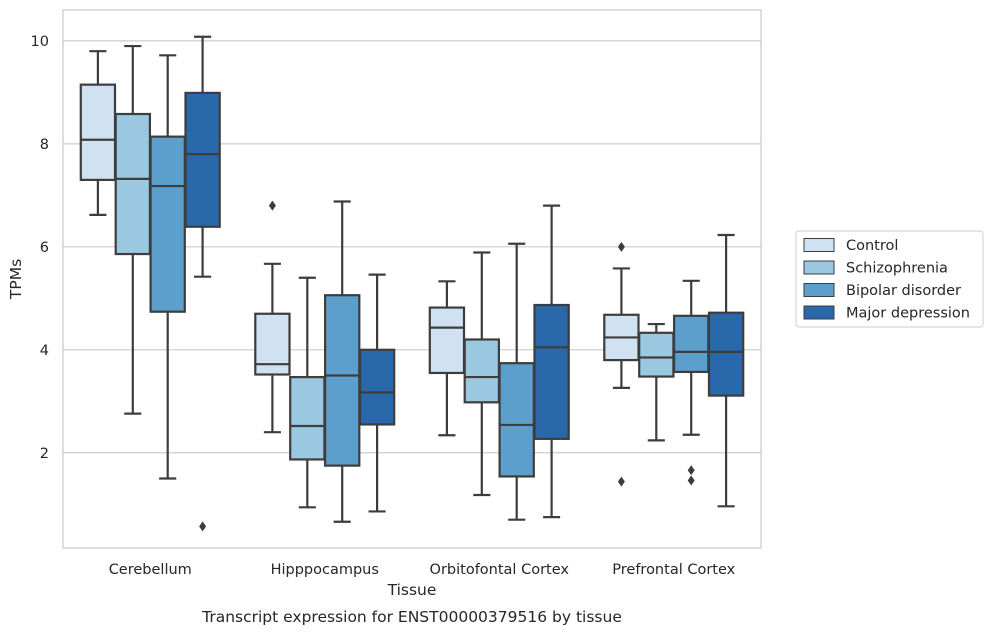 This screenshot has height=634, width=992. I want to click on x-axis-label: Tissue, so click(412, 590).